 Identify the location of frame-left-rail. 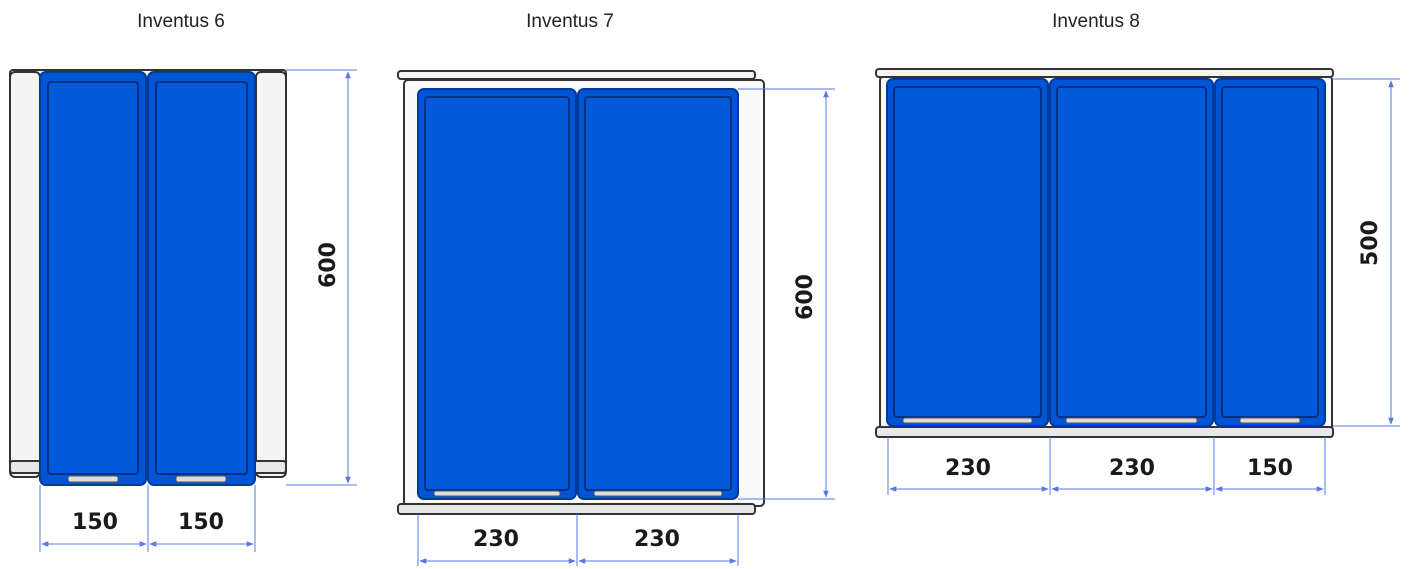
(27, 467).